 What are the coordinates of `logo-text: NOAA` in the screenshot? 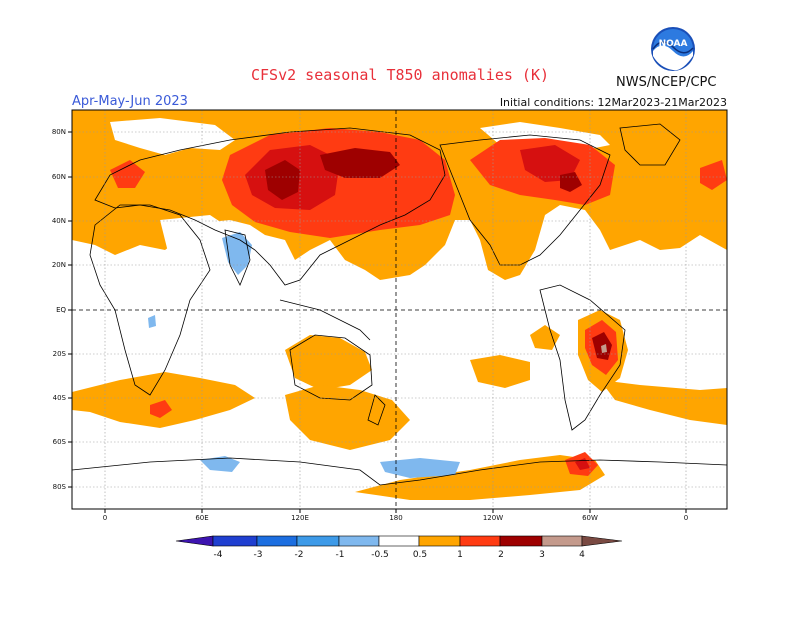 It's located at (673, 44).